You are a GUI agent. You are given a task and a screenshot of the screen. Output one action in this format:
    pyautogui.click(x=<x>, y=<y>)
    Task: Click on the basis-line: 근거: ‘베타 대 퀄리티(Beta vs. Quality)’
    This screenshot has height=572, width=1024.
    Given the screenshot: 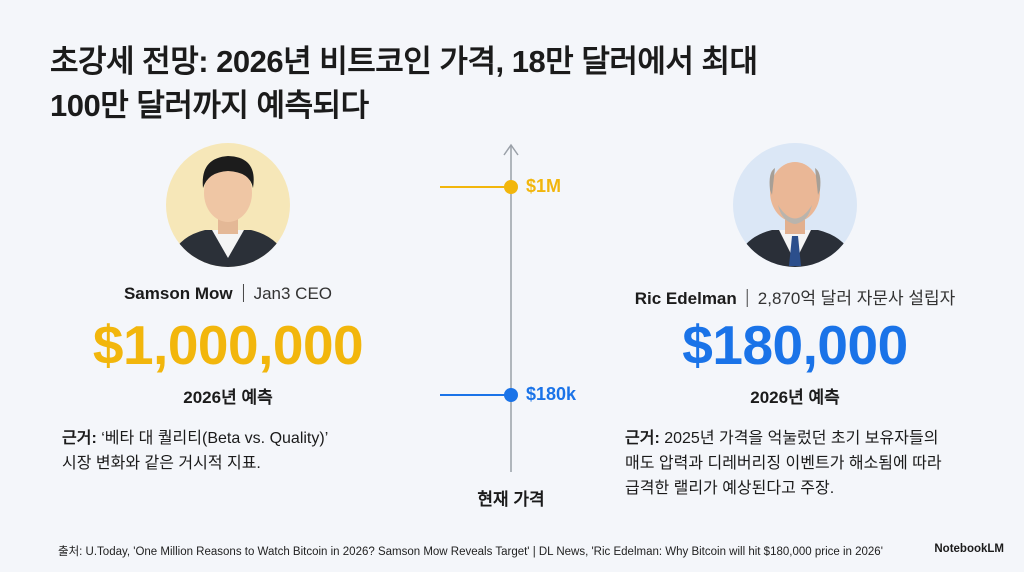 What is the action you would take?
    pyautogui.click(x=195, y=438)
    